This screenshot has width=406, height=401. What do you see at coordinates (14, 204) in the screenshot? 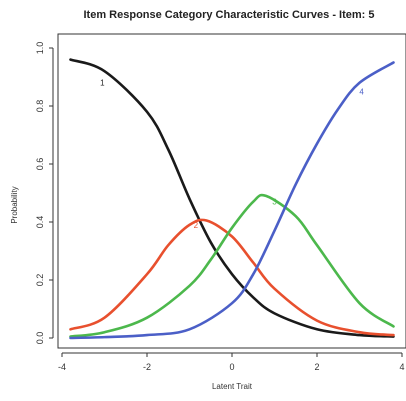
I see `y-axis-label: Probability` at bounding box center [14, 204].